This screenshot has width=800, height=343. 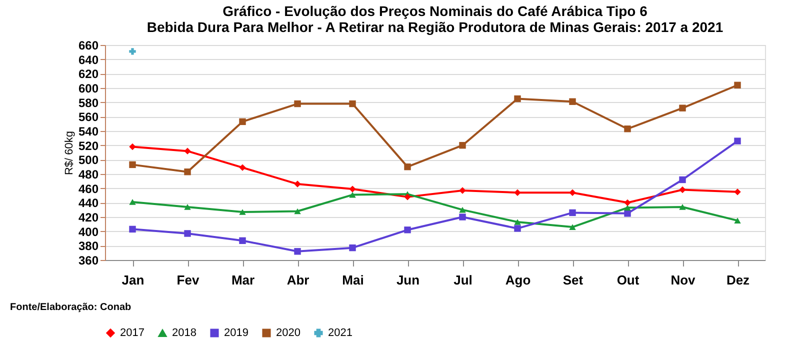 I want to click on y-tick-label: 480, so click(x=88, y=175).